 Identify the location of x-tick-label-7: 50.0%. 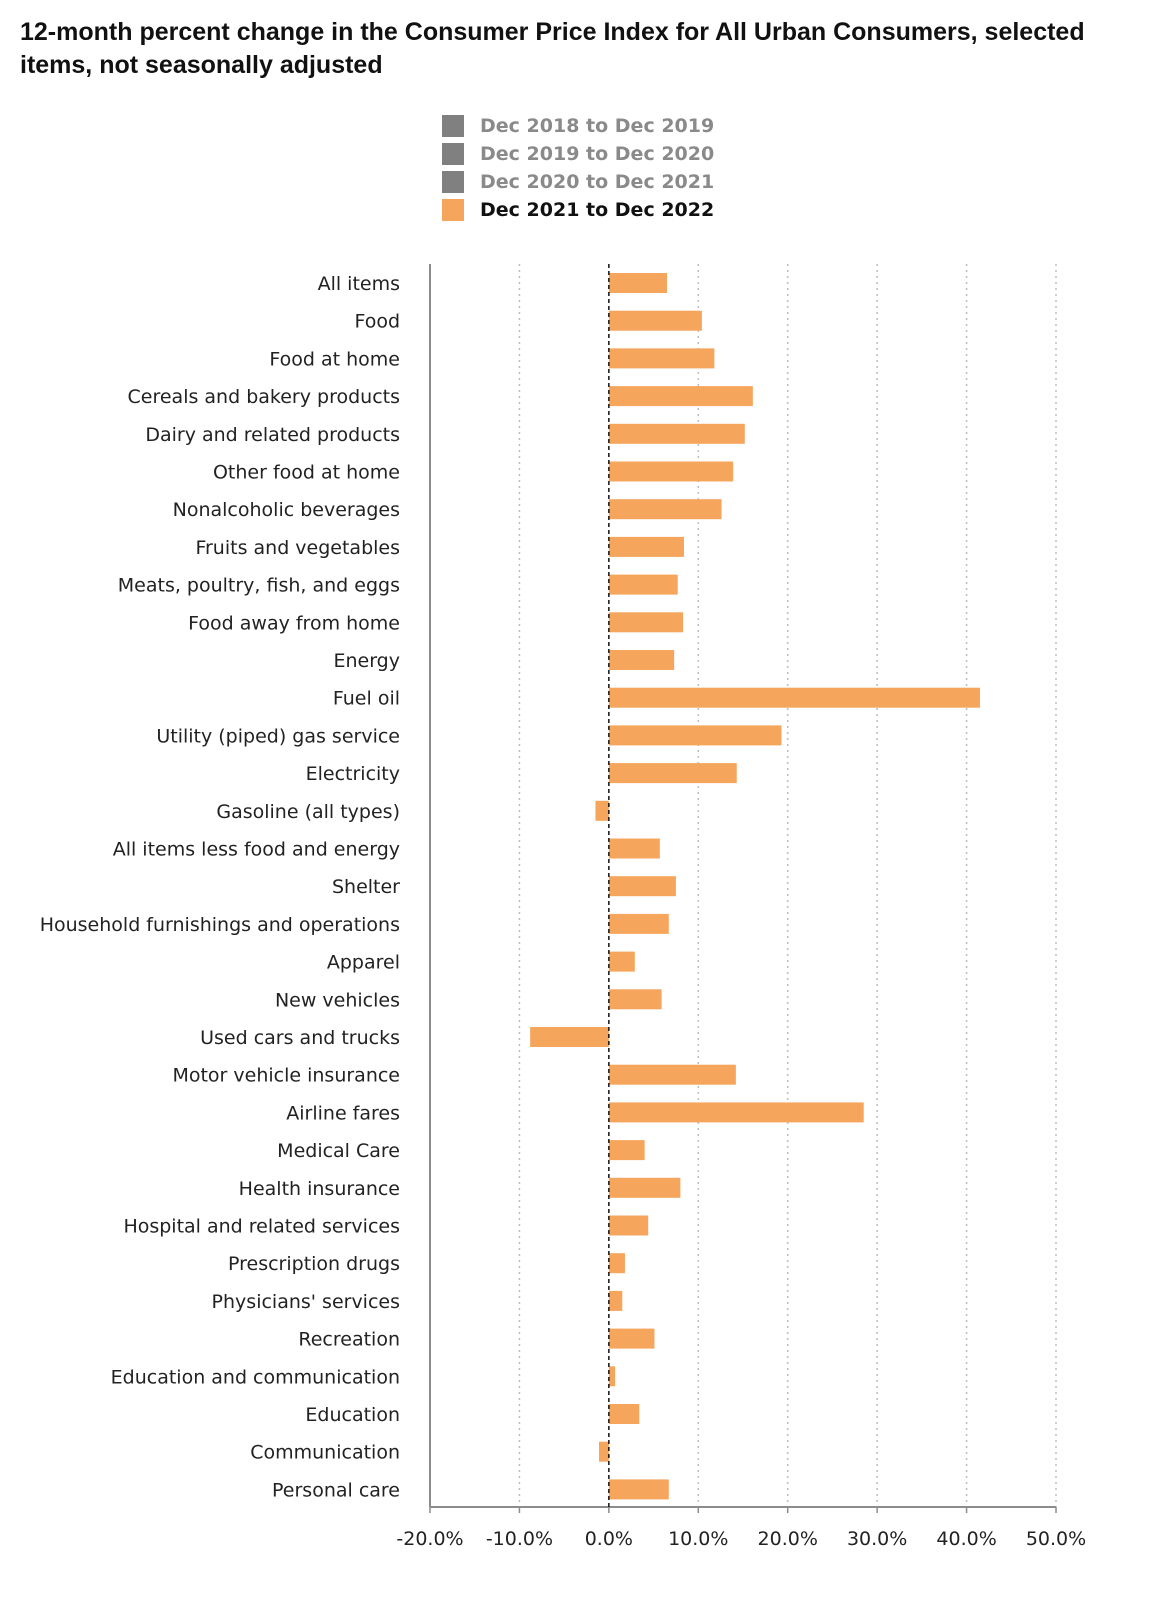
(1056, 1539).